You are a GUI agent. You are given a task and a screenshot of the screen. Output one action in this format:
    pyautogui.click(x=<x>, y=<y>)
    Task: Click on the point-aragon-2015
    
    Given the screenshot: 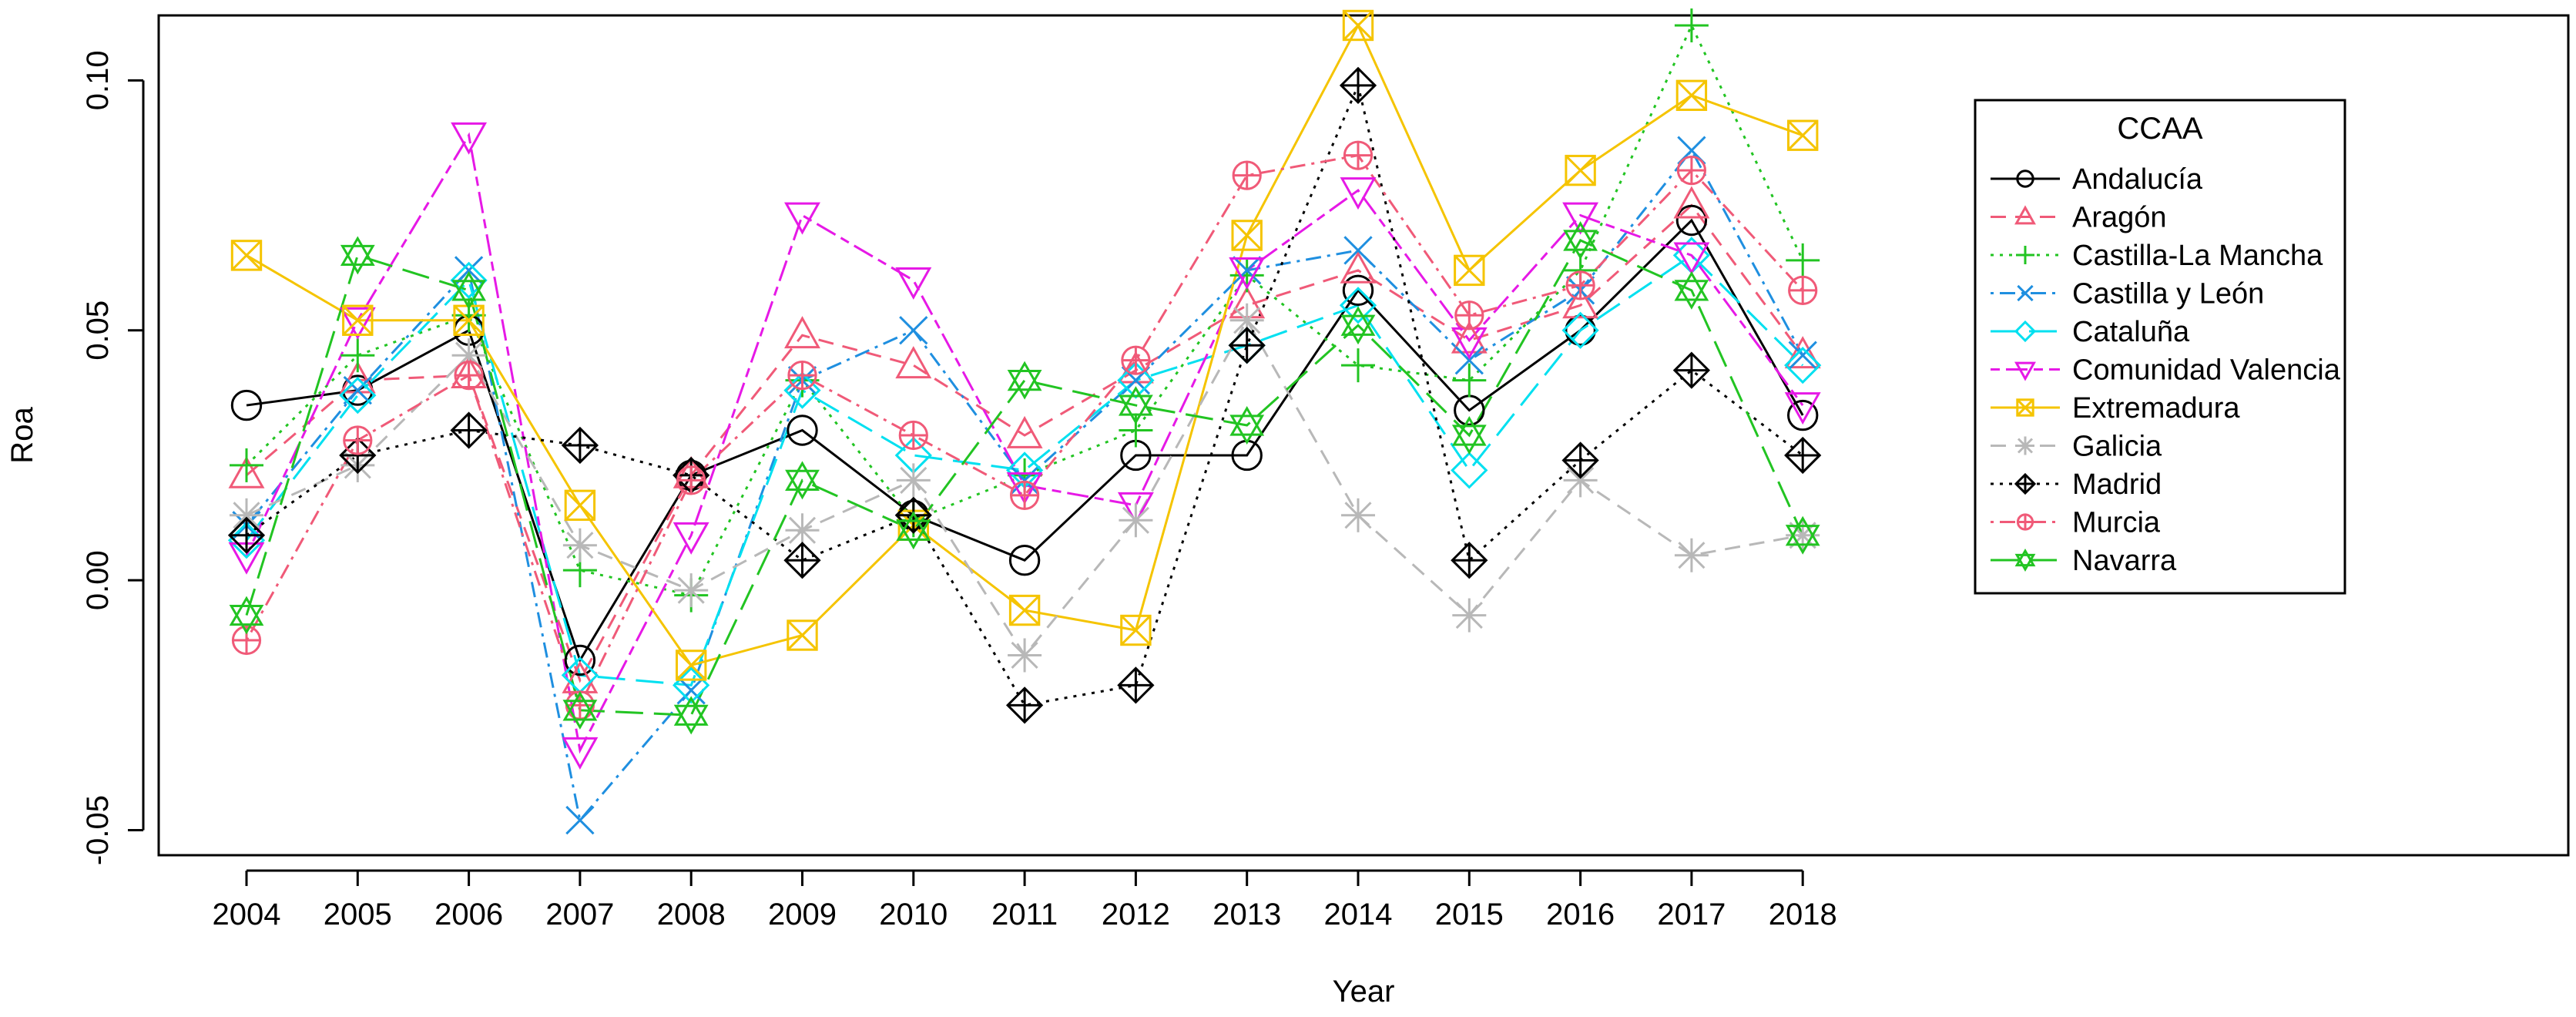 What is the action you would take?
    pyautogui.click(x=1469, y=338)
    